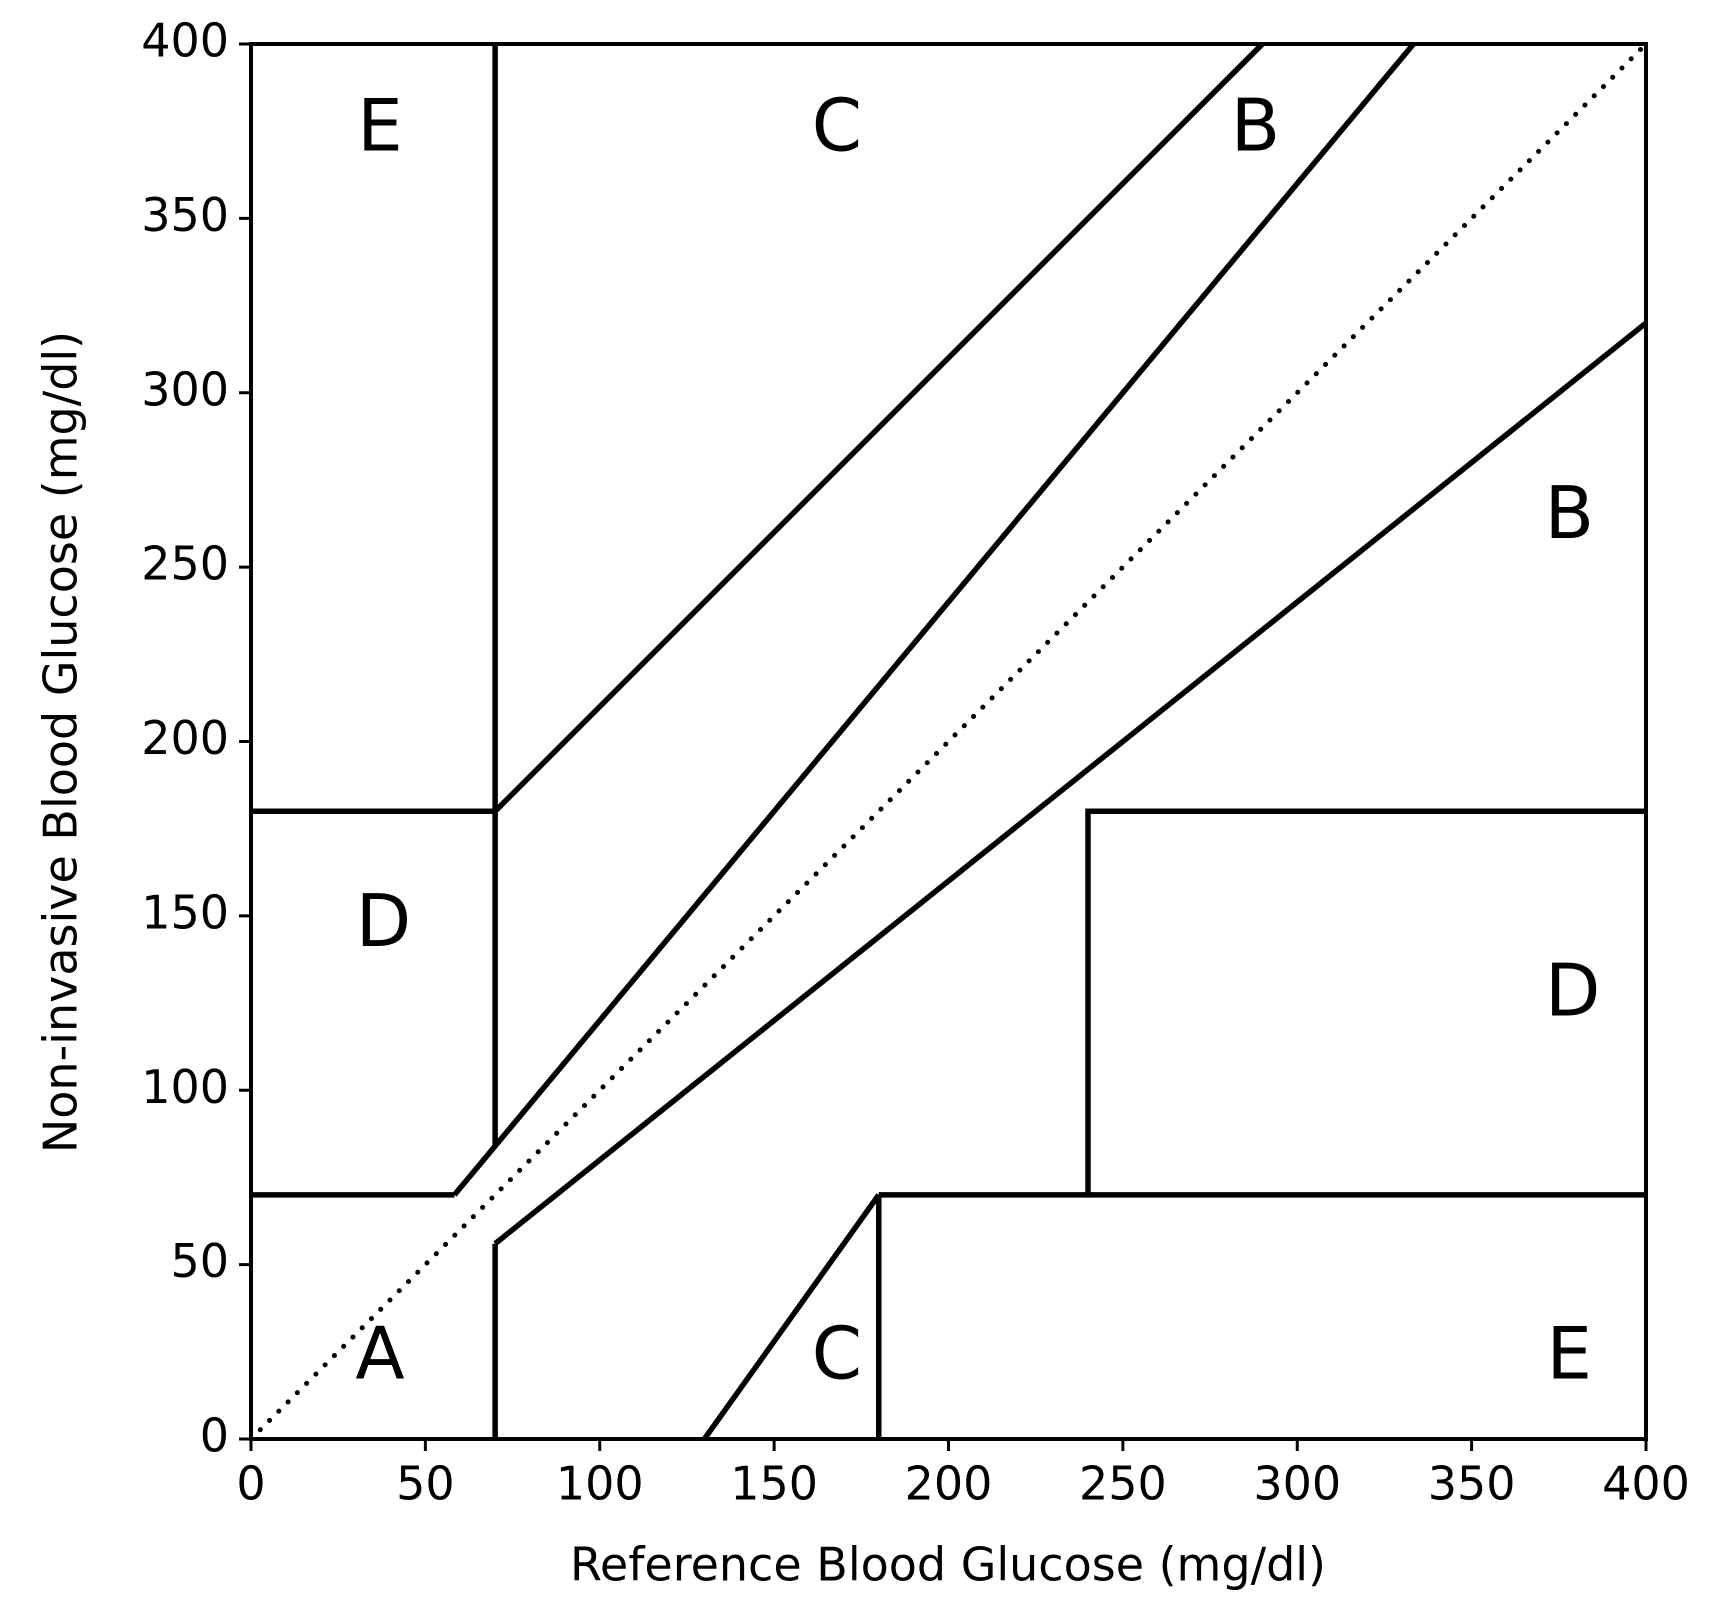 The width and height of the screenshot is (1720, 1620). What do you see at coordinates (379, 1353) in the screenshot?
I see `zone-label: A` at bounding box center [379, 1353].